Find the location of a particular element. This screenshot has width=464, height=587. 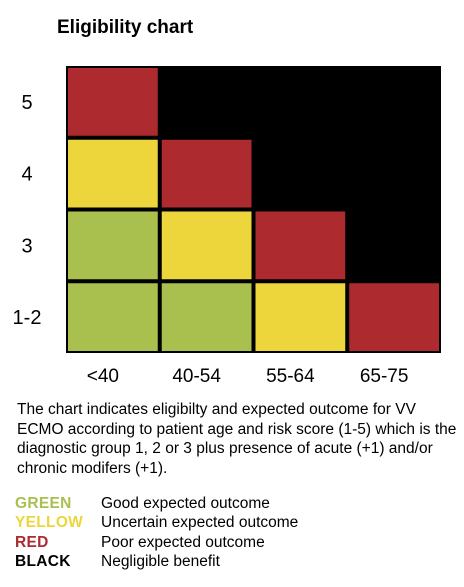

legend-desc-green: Good expected outcome is located at coordinates (185, 503).